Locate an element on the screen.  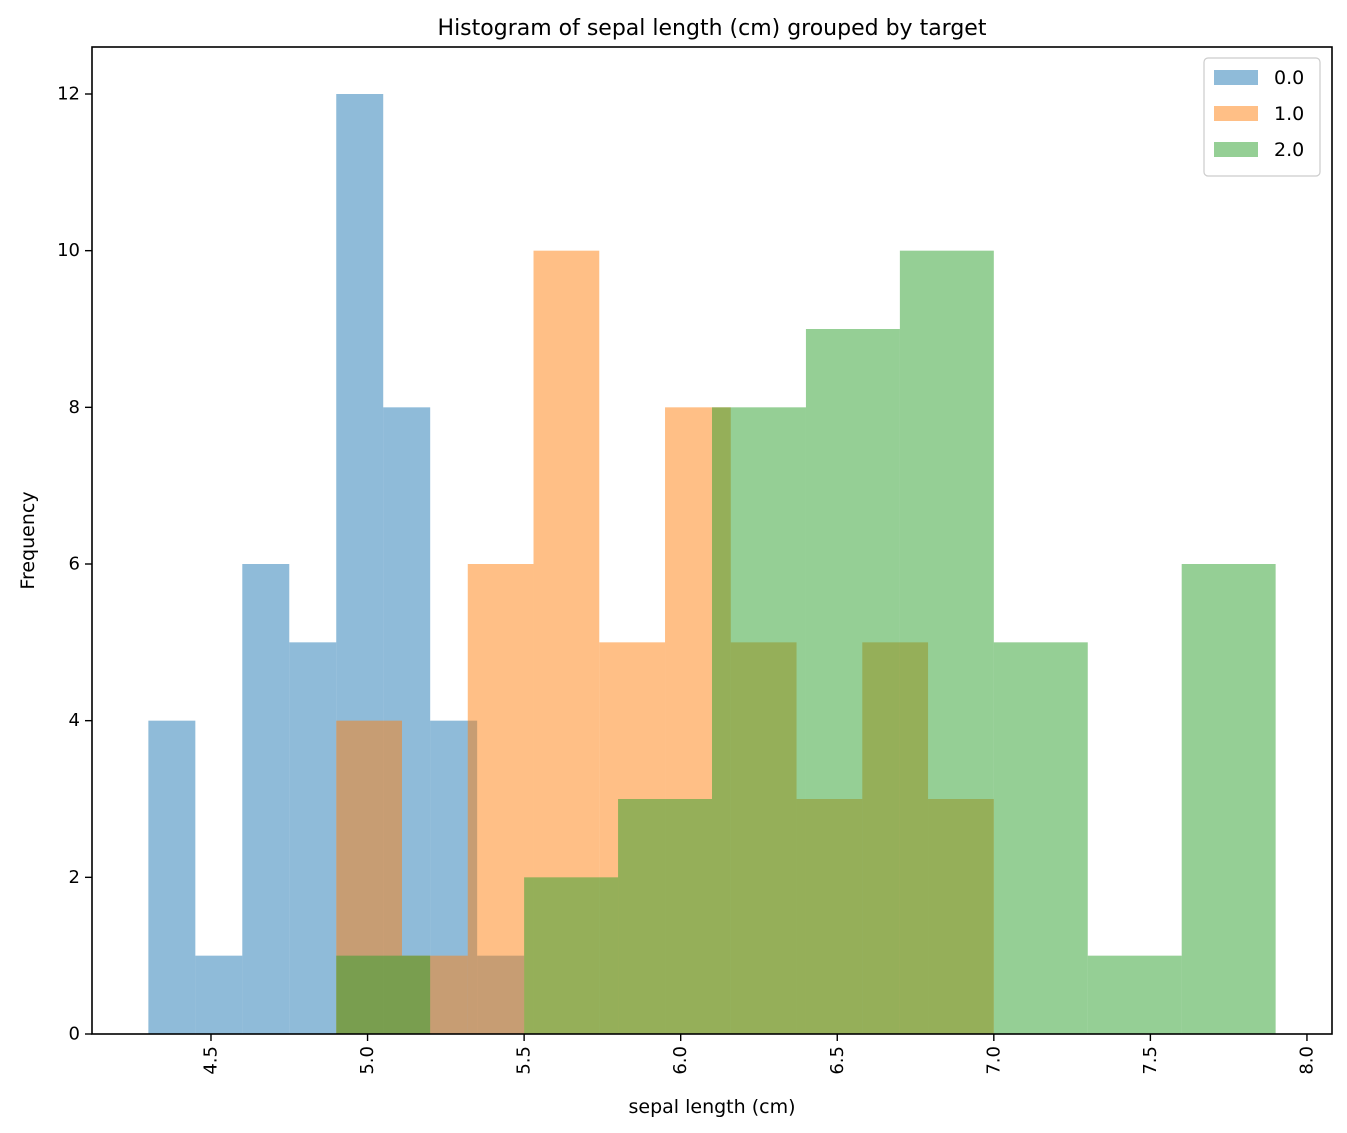
y-tick-label: 6 is located at coordinates (74, 564).